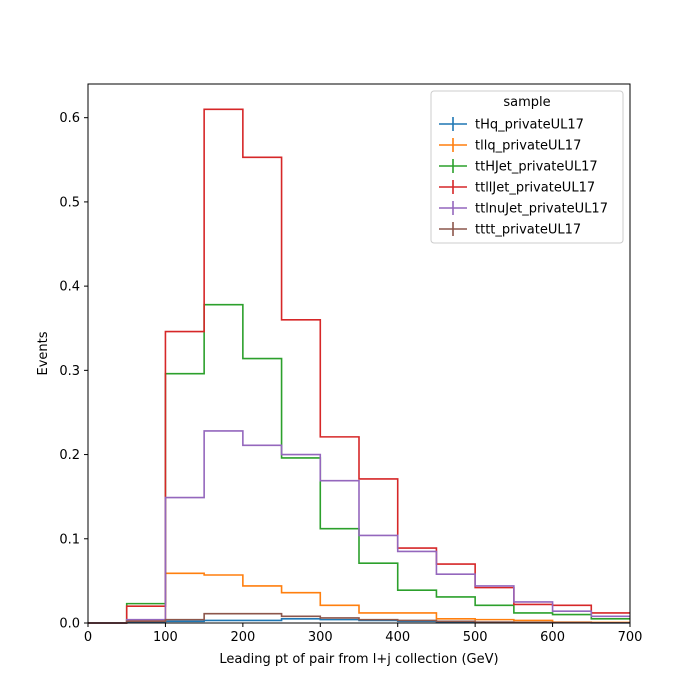 Image resolution: width=700 pixels, height=700 pixels. I want to click on legend-item-tHq_privateUL17: tHq_privateUL17, so click(511, 125).